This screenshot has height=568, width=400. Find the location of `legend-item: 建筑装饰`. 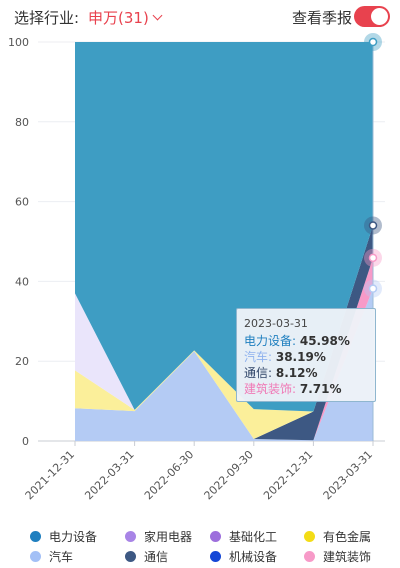

legend-item: 建筑装饰 is located at coordinates (337, 556).